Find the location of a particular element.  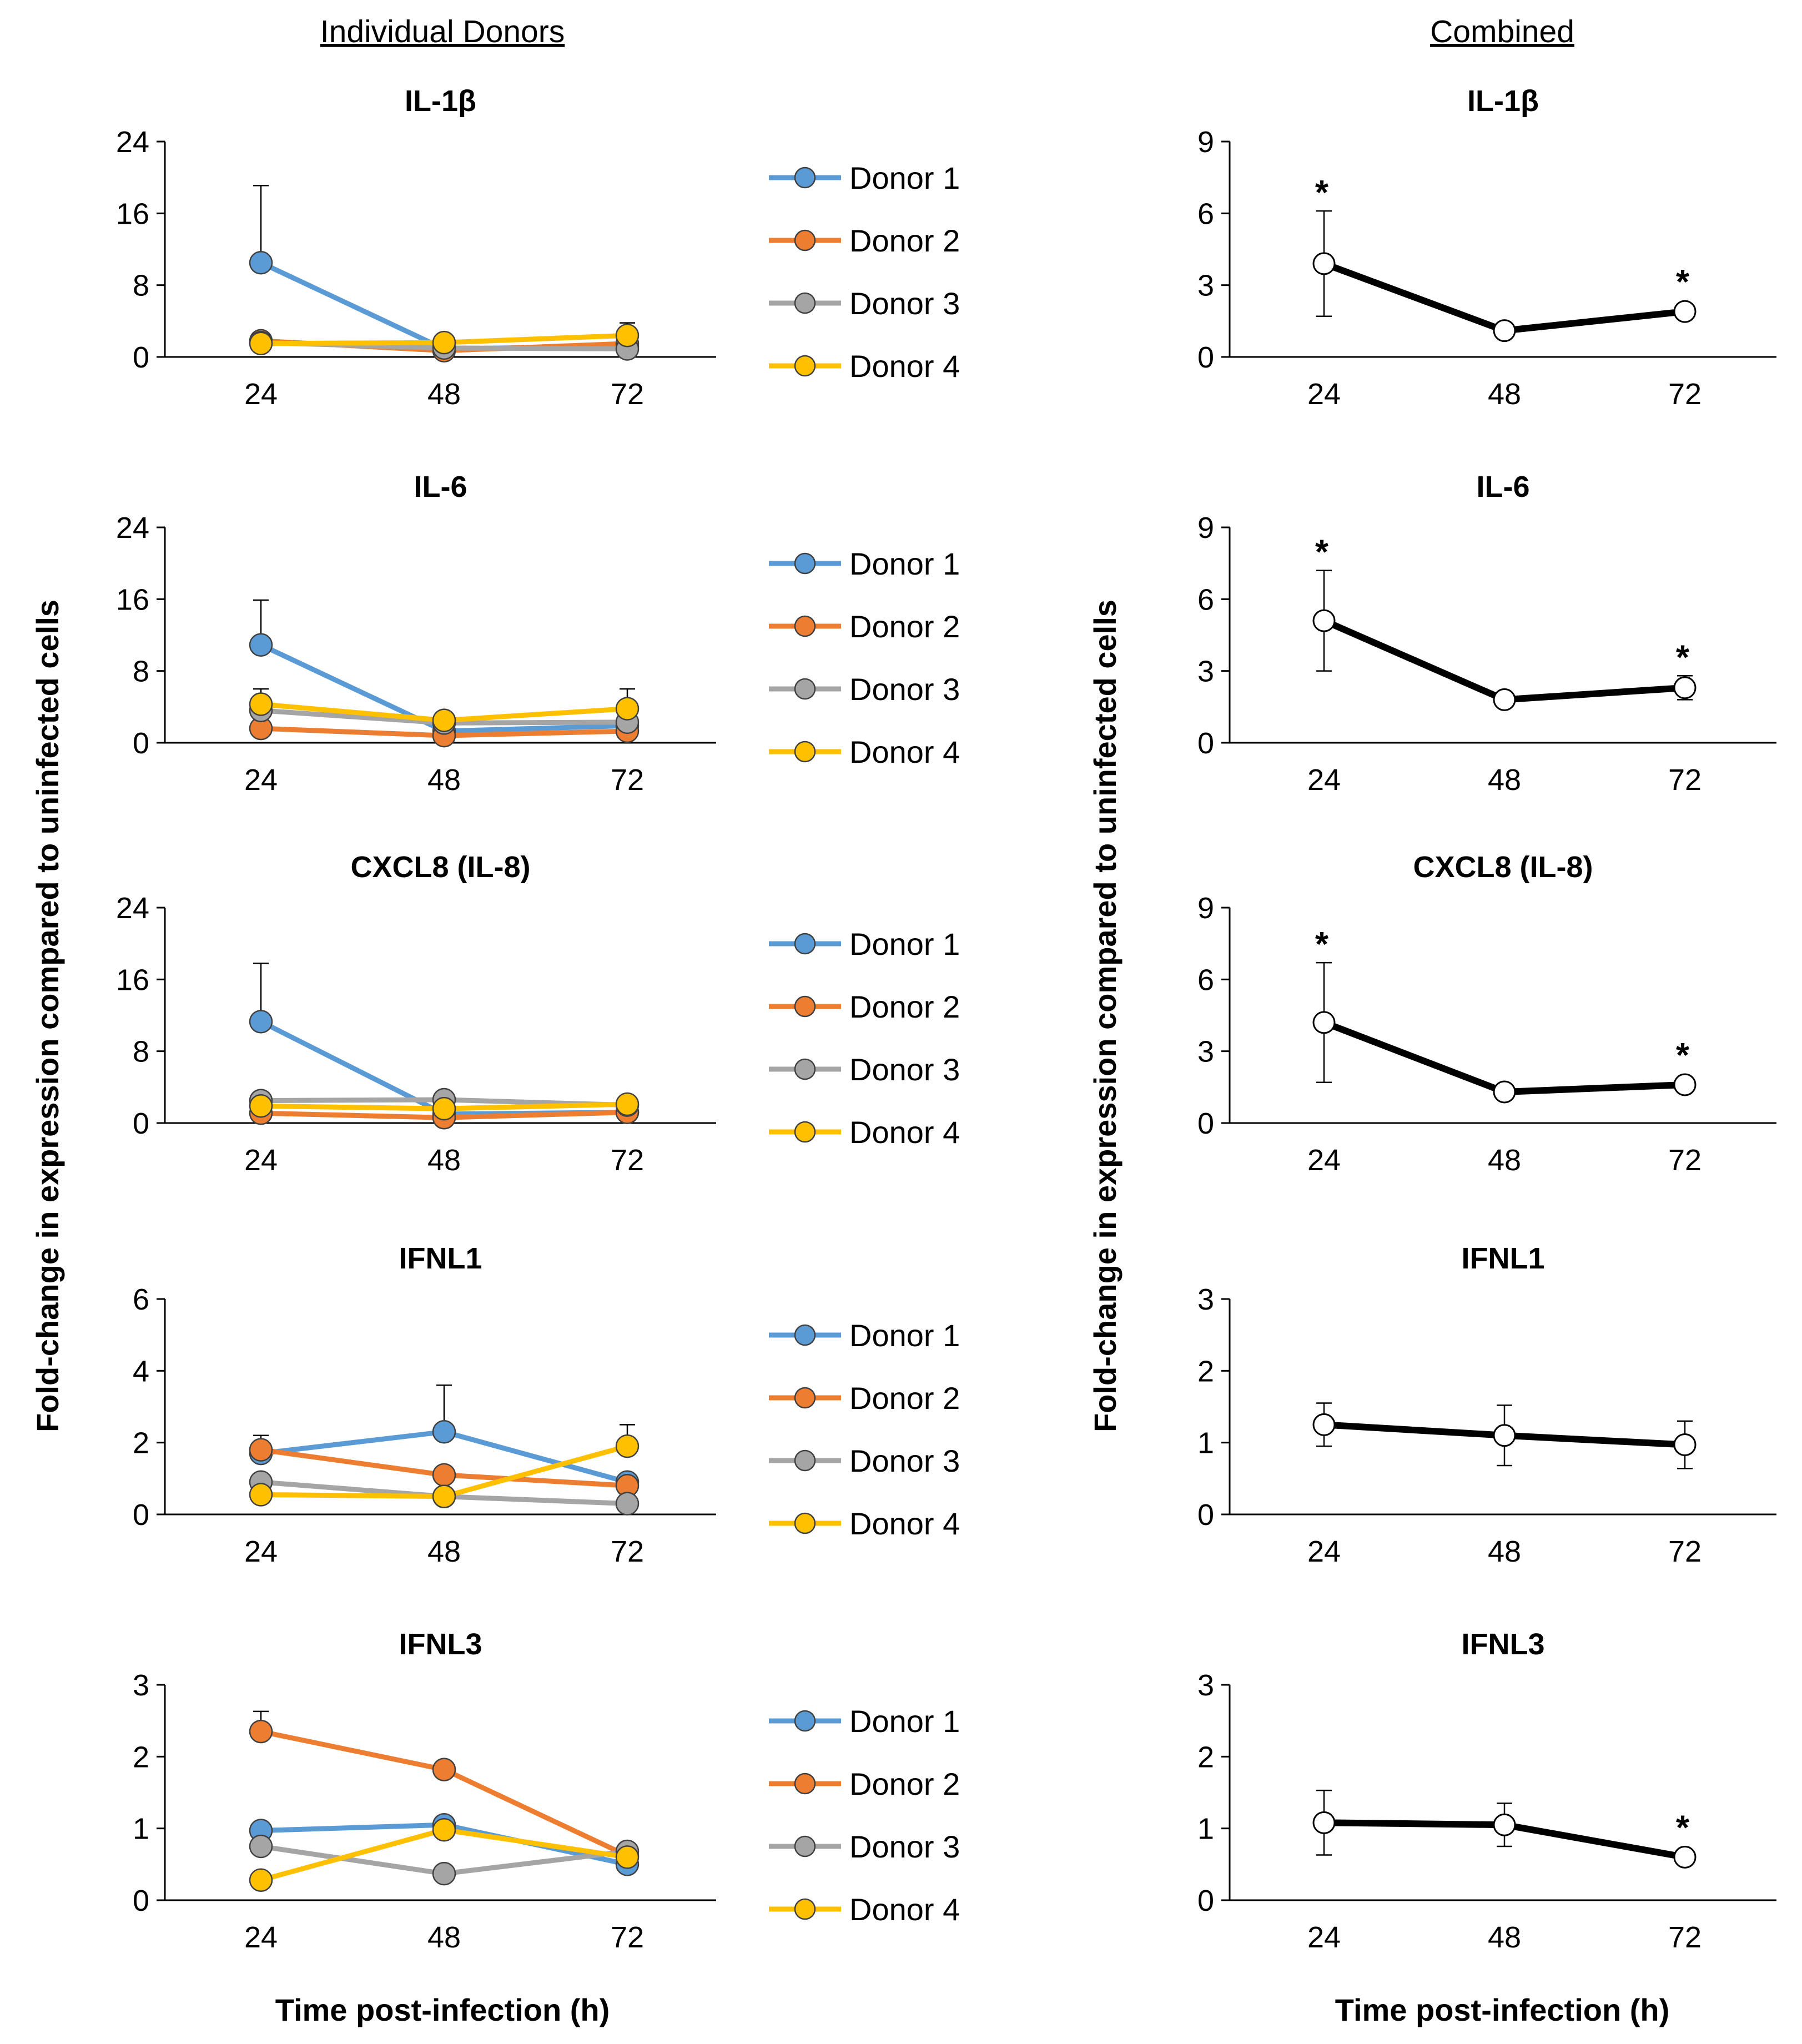

chart-title: CXCL8 (IL-8) is located at coordinates (441, 867).